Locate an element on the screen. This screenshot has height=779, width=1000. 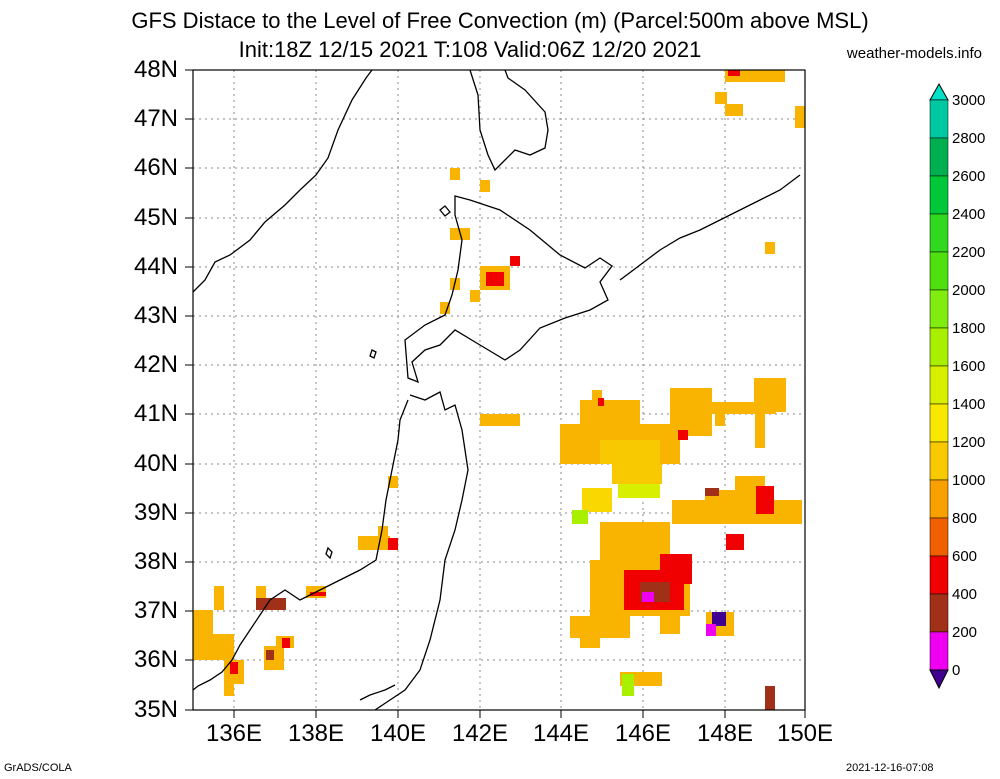
colorbar-label: 0 is located at coordinates (956, 670).